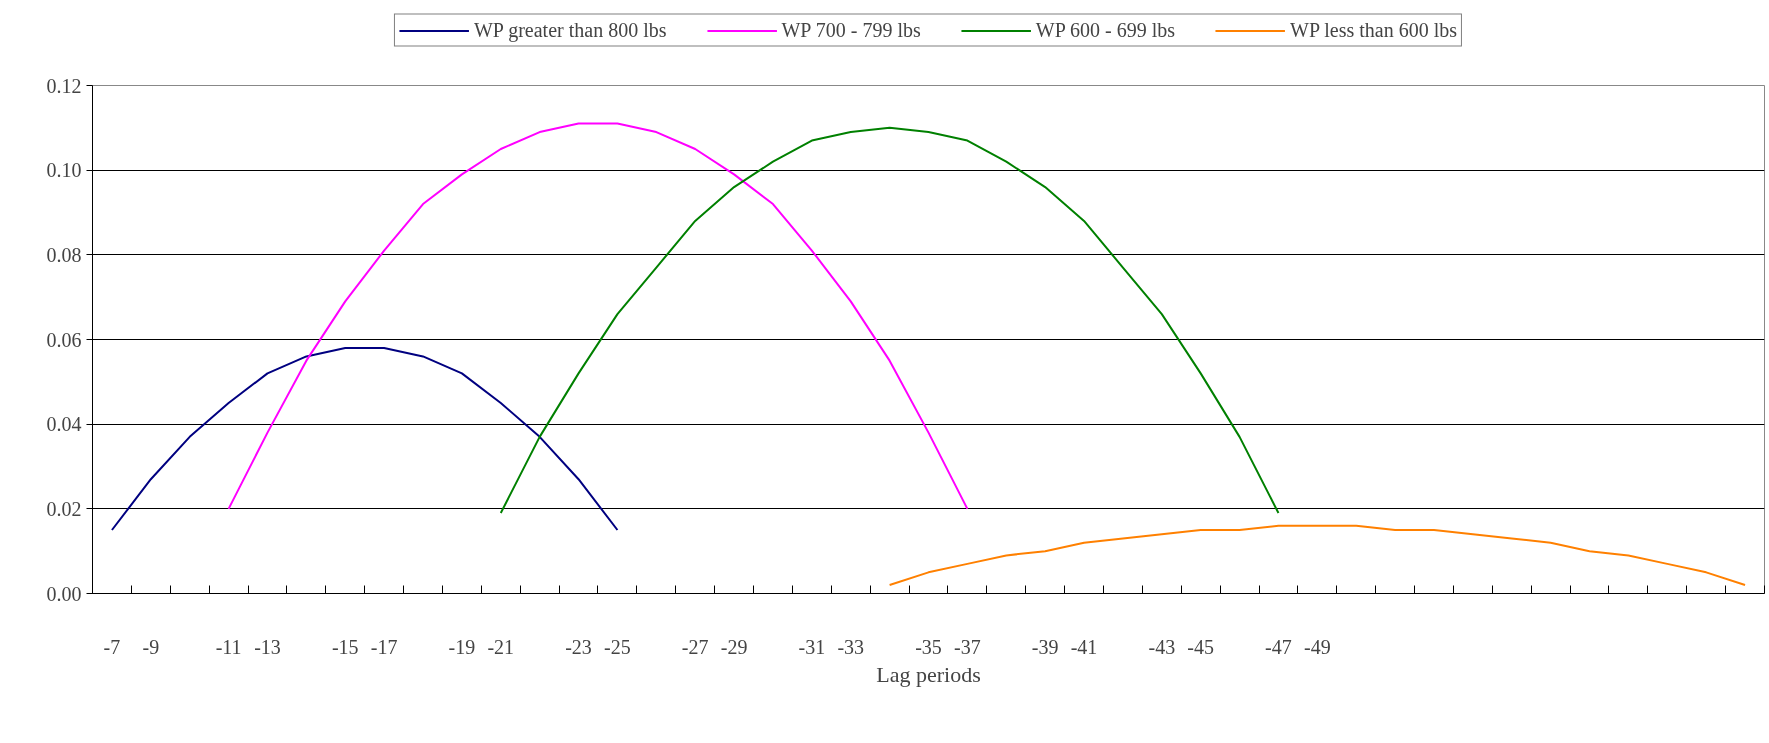 This screenshot has width=1769, height=743. I want to click on x-tick-label: -33, so click(851, 646).